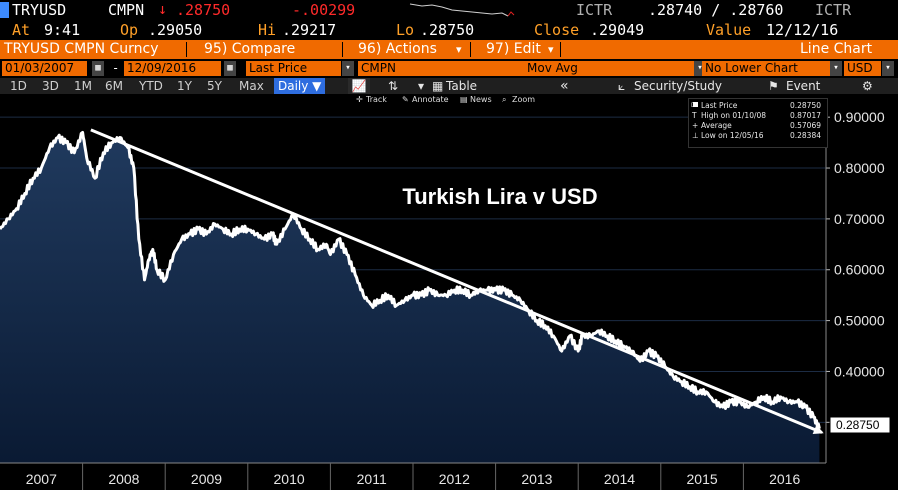 Image resolution: width=898 pixels, height=490 pixels. I want to click on lower-chart-dropdown-icon: ▾, so click(836, 68).